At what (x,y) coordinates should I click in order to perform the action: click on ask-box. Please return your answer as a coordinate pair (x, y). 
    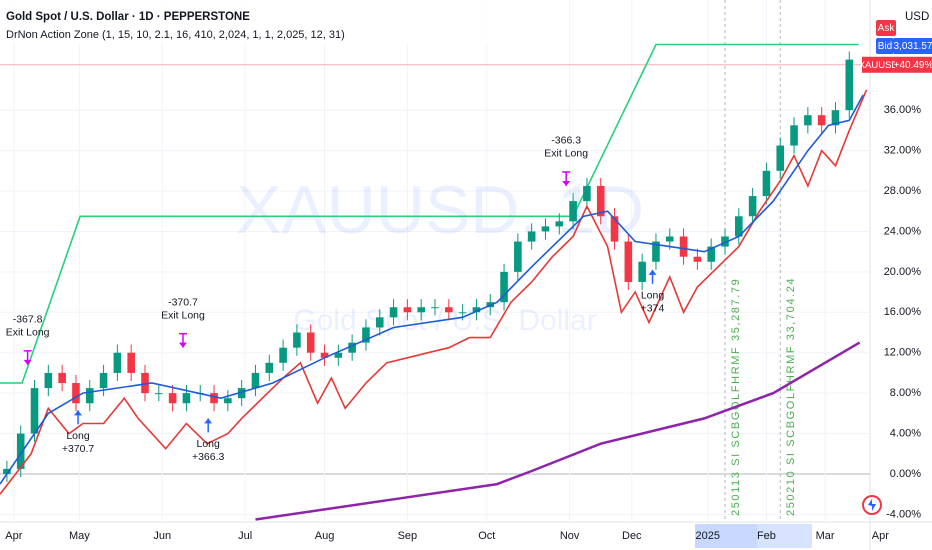
    Looking at the image, I should click on (886, 28).